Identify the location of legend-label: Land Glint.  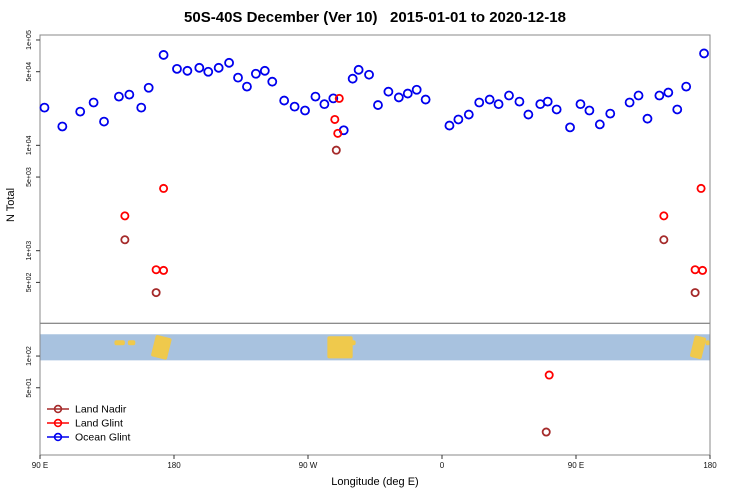
(99, 424).